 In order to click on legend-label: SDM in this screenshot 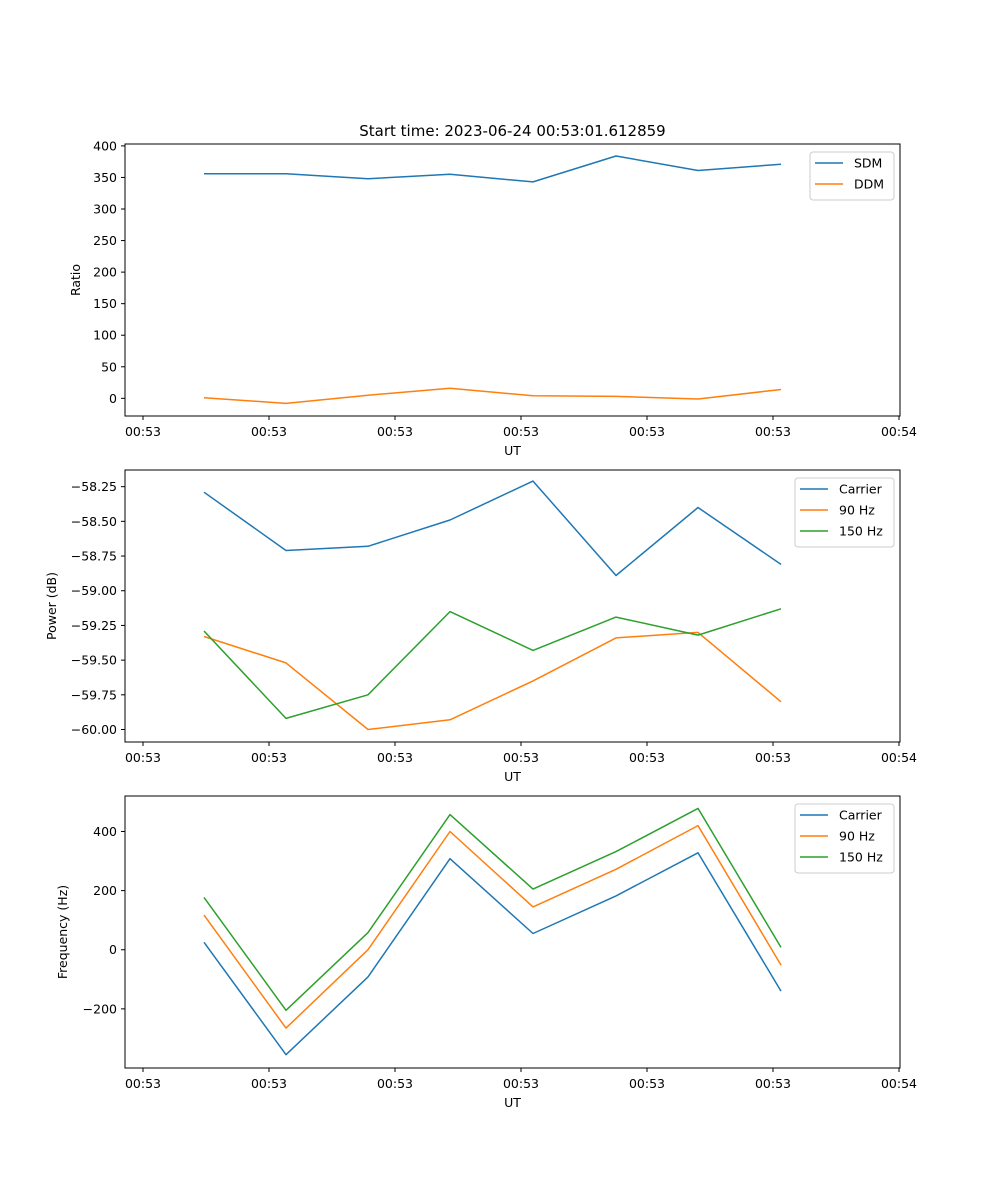, I will do `click(868, 163)`.